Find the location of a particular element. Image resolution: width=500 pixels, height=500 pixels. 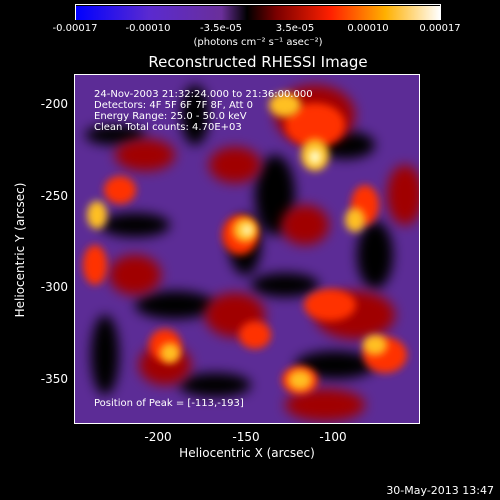

y-tick-label: -350 is located at coordinates (54, 379).